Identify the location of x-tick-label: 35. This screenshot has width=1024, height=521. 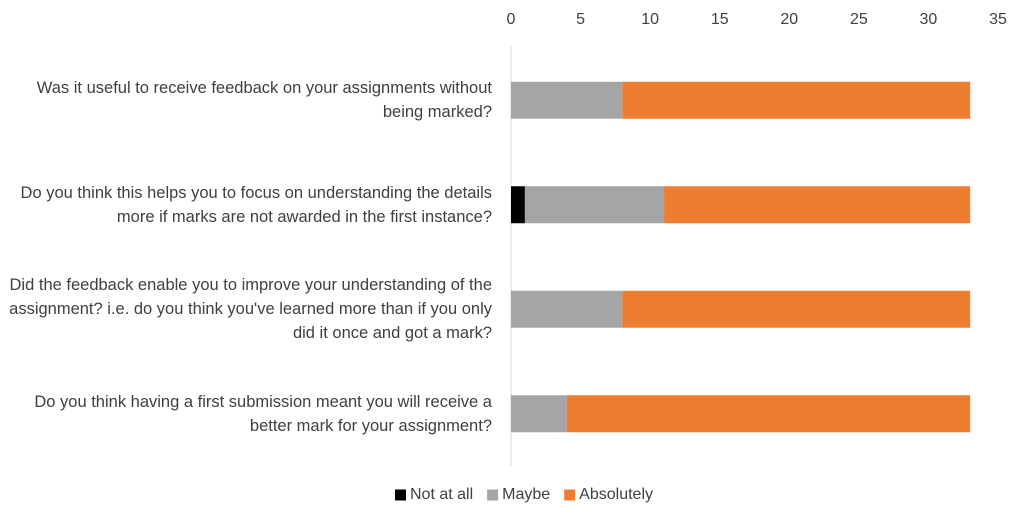
(998, 19).